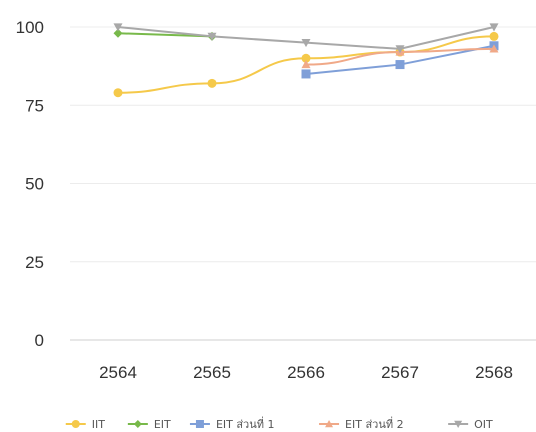 This screenshot has width=536, height=432. What do you see at coordinates (85, 424) in the screenshot?
I see `legend-item: IIT` at bounding box center [85, 424].